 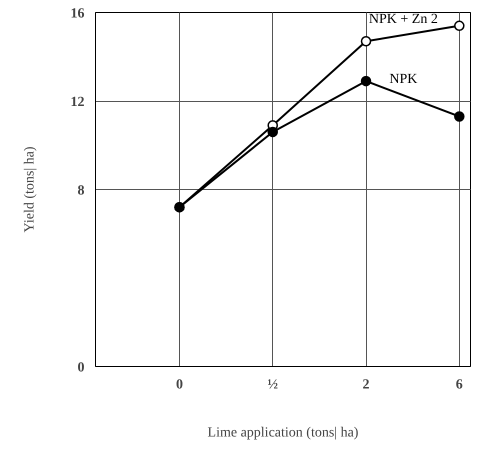 I want to click on y-tick-label: 8, so click(x=81, y=191).